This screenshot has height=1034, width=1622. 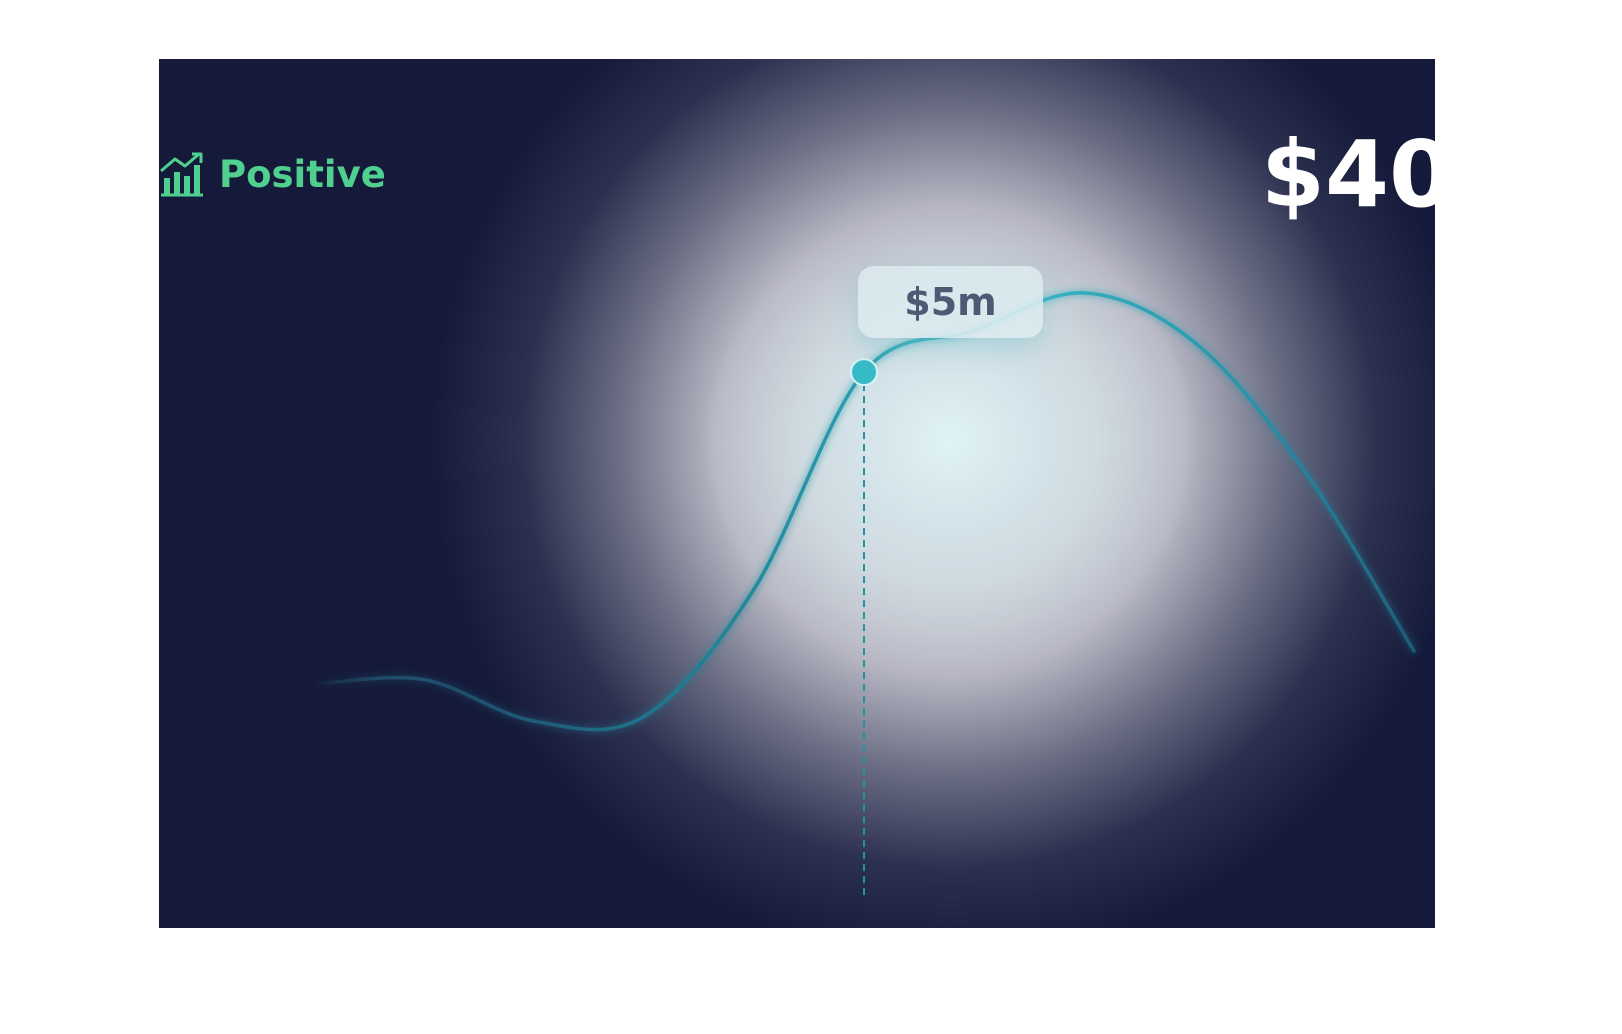 What do you see at coordinates (1348, 174) in the screenshot?
I see `headline-value: $408` at bounding box center [1348, 174].